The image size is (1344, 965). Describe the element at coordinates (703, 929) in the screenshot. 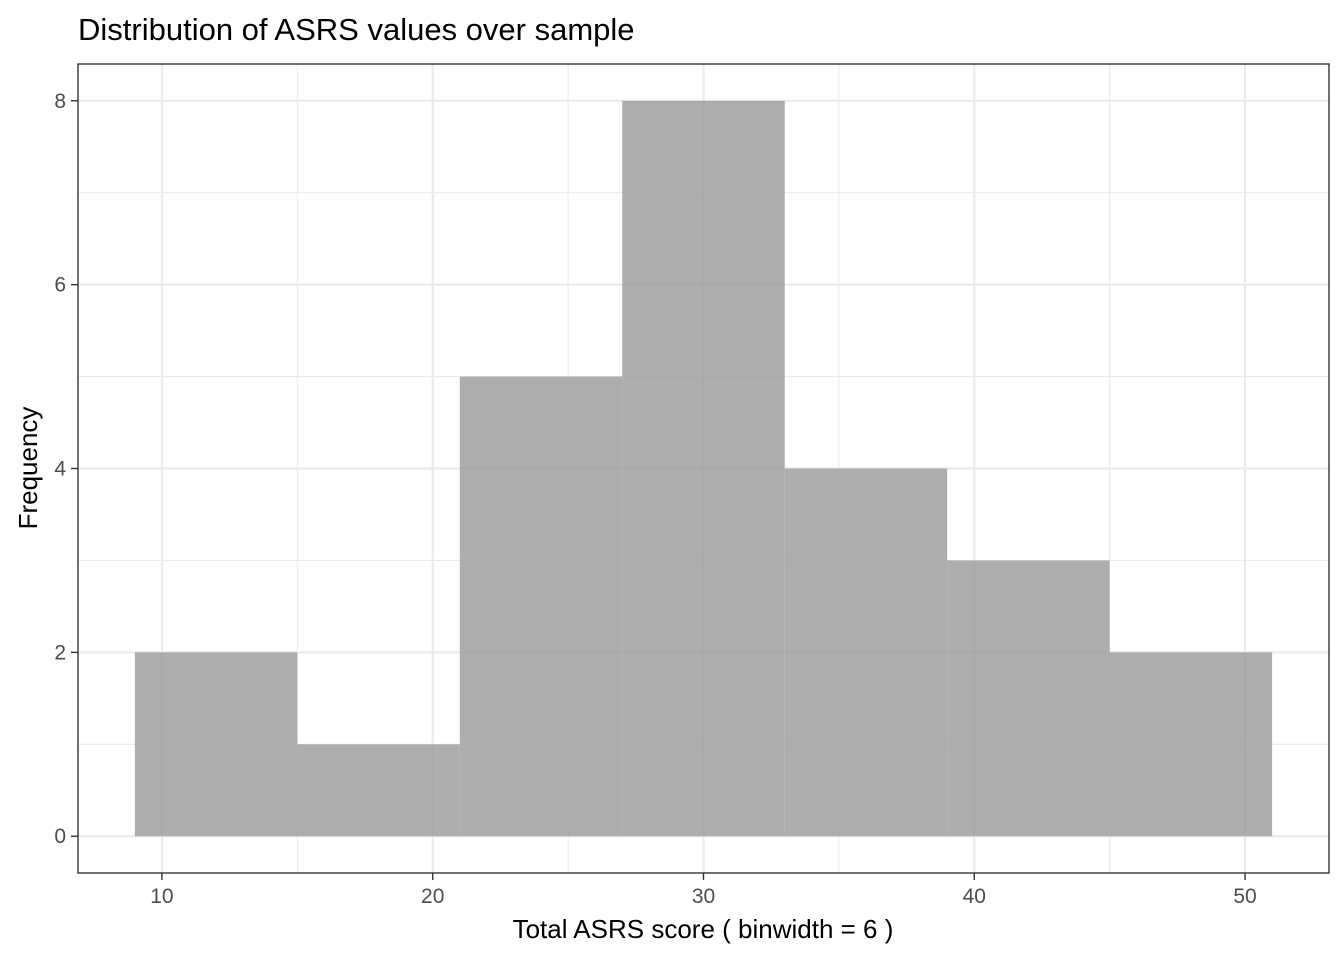

I see `x-axis-title: Total ASRS score ( binwidth = 6 )` at that location.